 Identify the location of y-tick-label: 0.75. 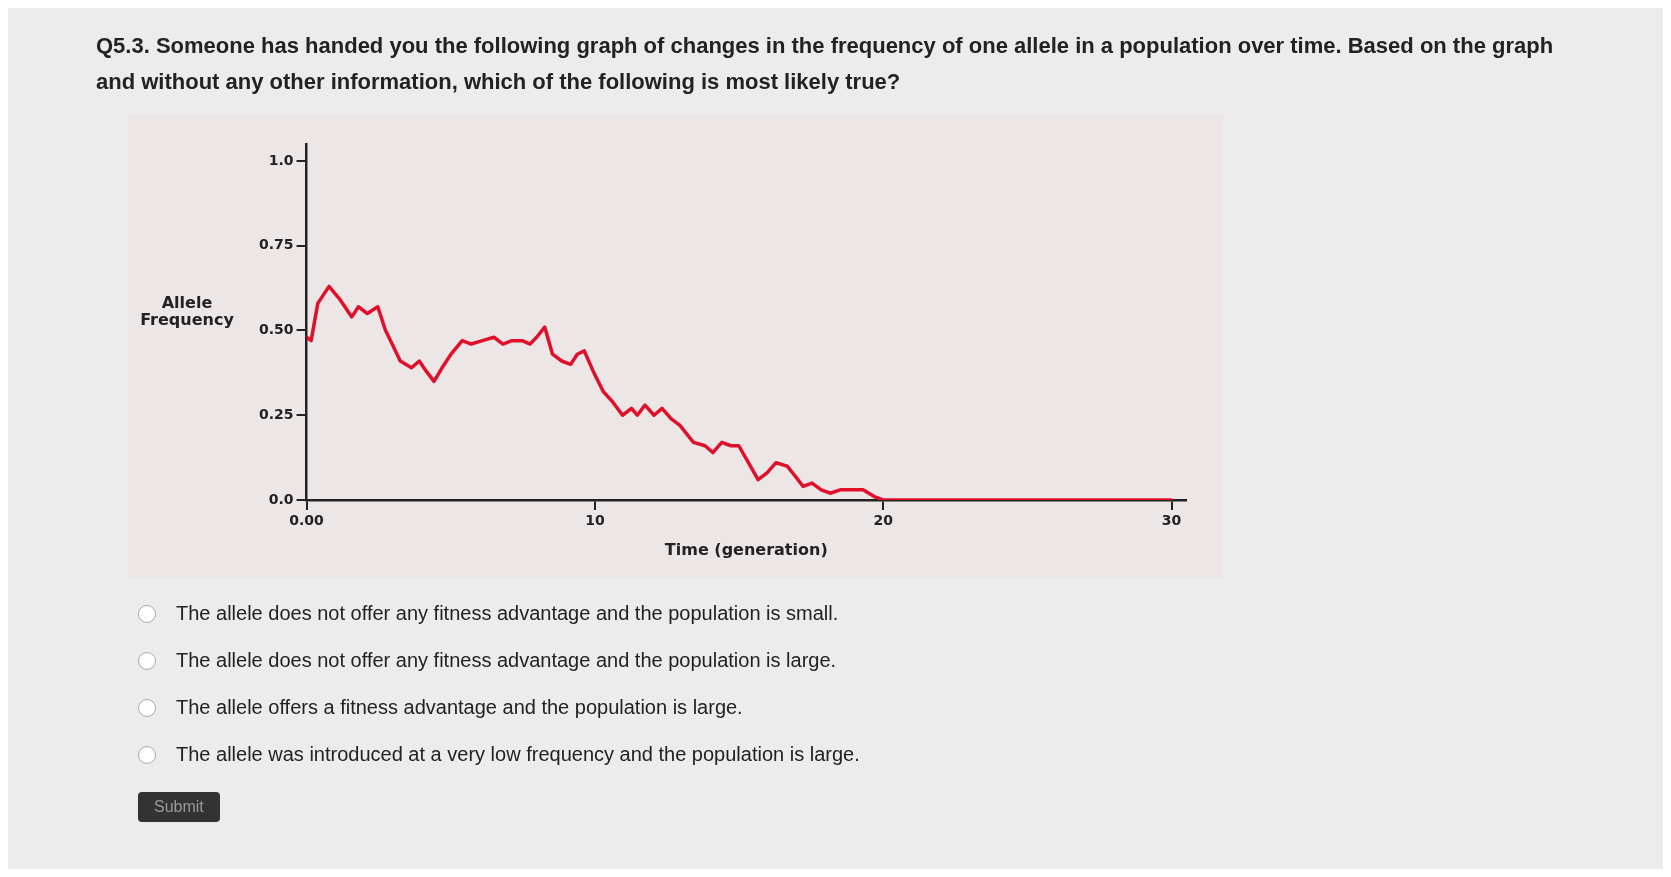
(276, 244).